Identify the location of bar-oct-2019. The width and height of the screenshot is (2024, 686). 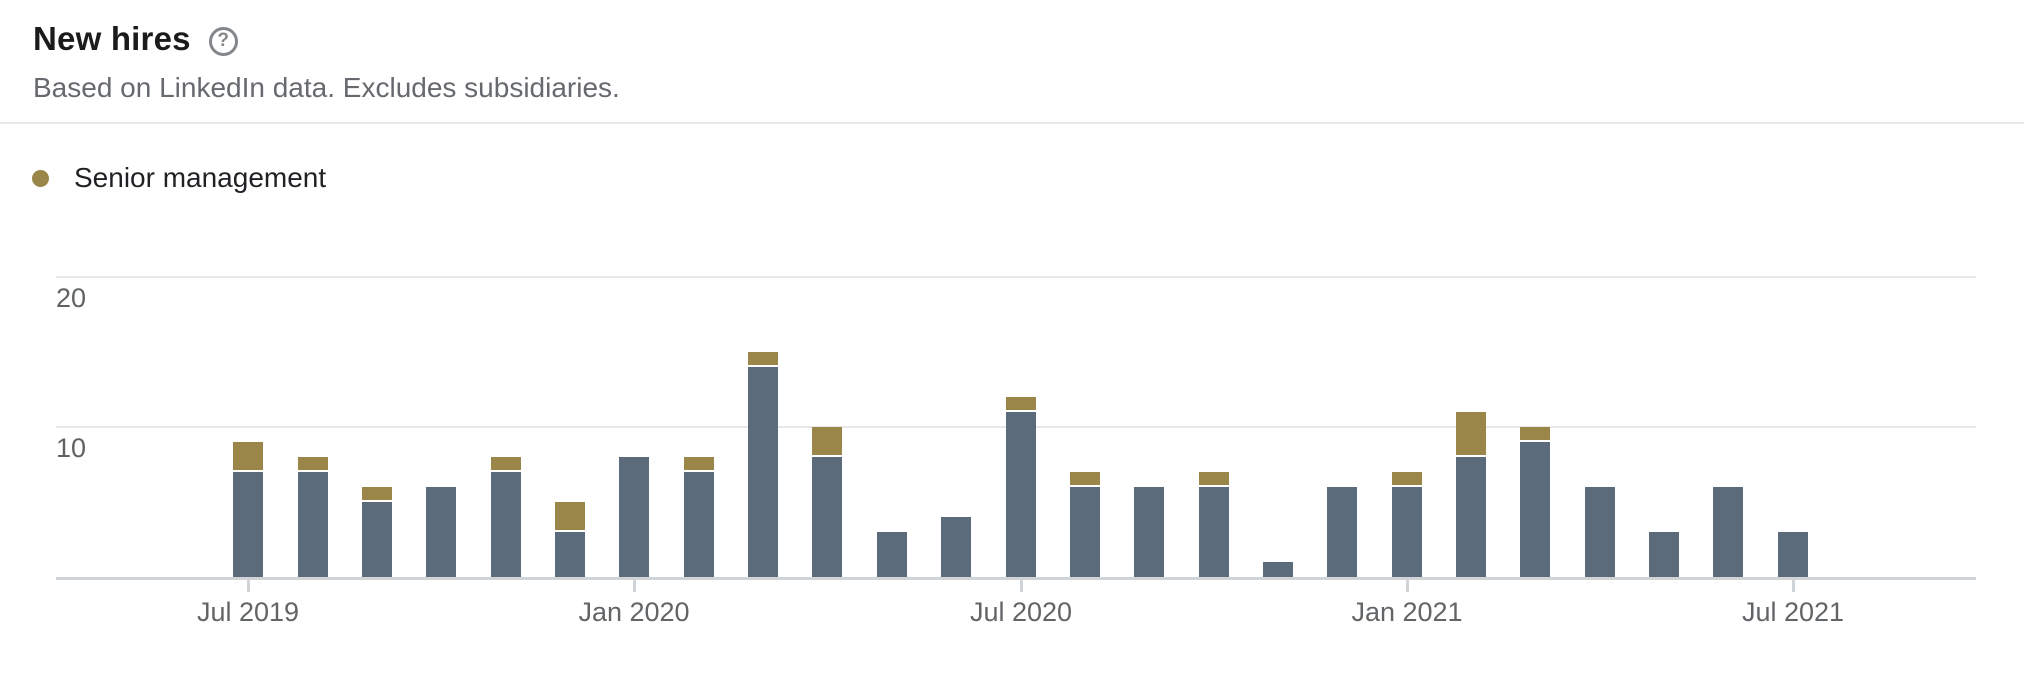
(441, 532).